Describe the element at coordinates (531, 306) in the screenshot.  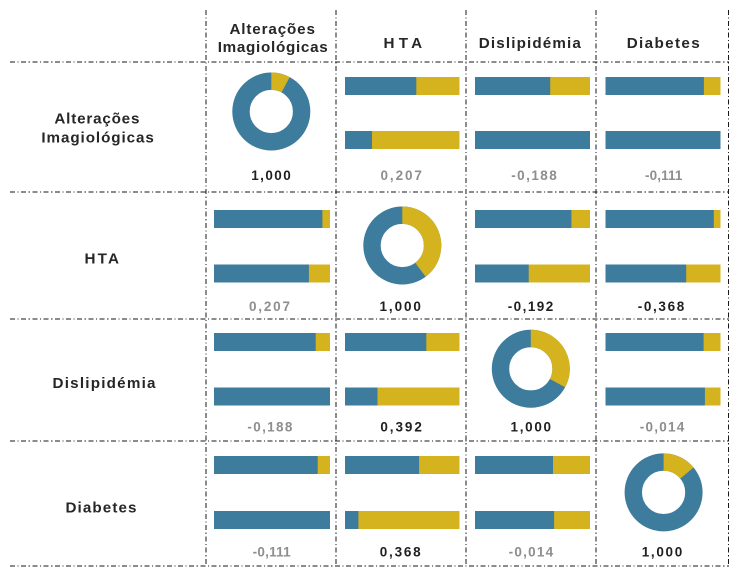
I see `svg-text: -0,192` at that location.